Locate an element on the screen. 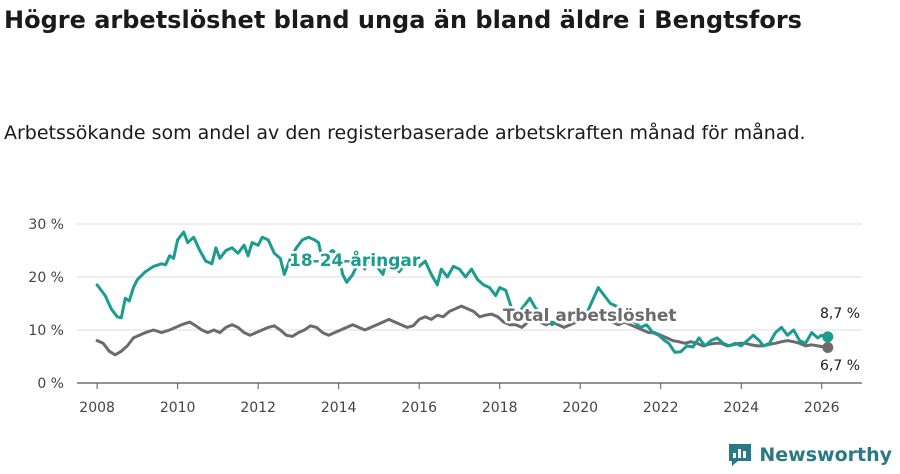 Image resolution: width=900 pixels, height=474 pixels. x-tick-label: 2026 is located at coordinates (822, 408).